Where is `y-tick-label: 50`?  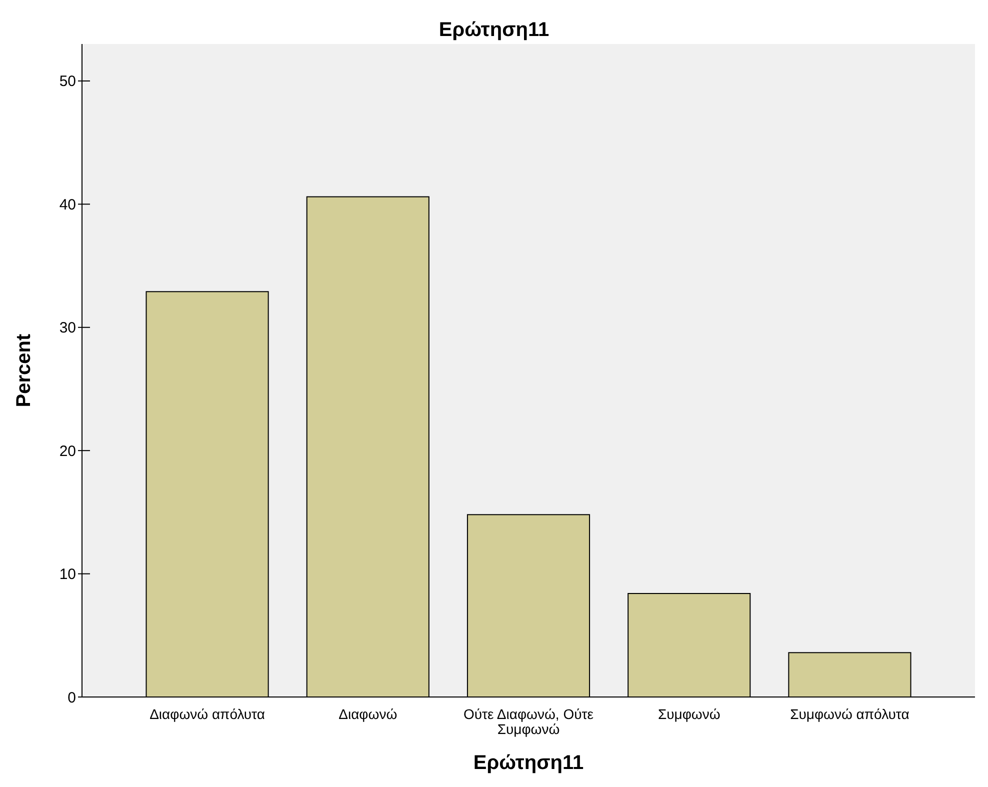
y-tick-label: 50 is located at coordinates (67, 81).